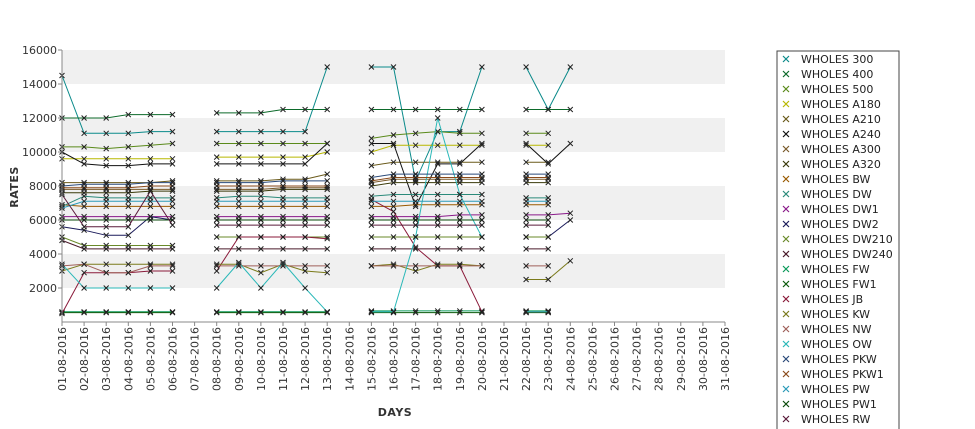 The width and height of the screenshot is (975, 429). What do you see at coordinates (841, 119) in the screenshot?
I see `legend-label: WHOLES A210` at bounding box center [841, 119].